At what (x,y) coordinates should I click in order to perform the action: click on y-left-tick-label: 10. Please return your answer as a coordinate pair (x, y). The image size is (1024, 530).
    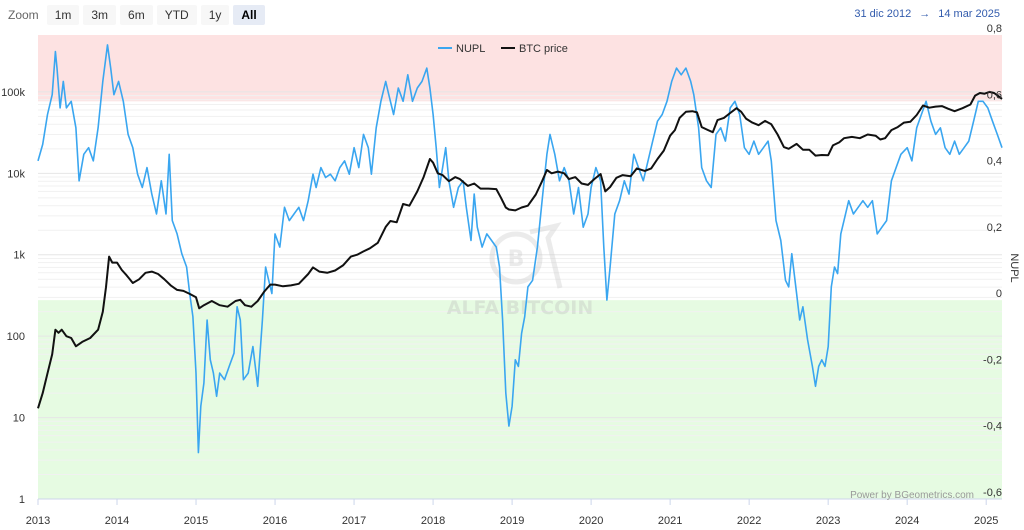
    Looking at the image, I should click on (19, 419).